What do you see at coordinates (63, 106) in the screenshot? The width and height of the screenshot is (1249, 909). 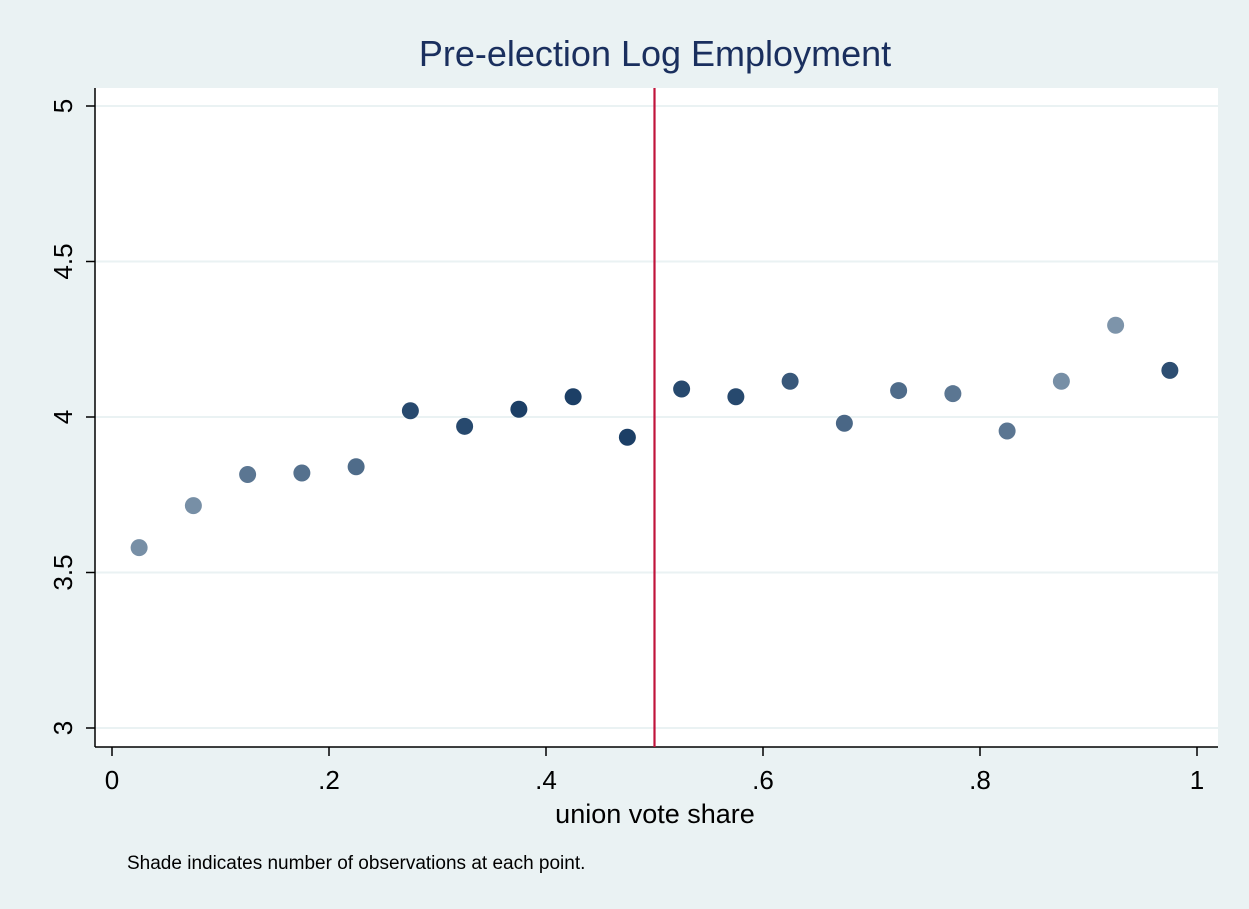 I see `y-tick-label: 5` at bounding box center [63, 106].